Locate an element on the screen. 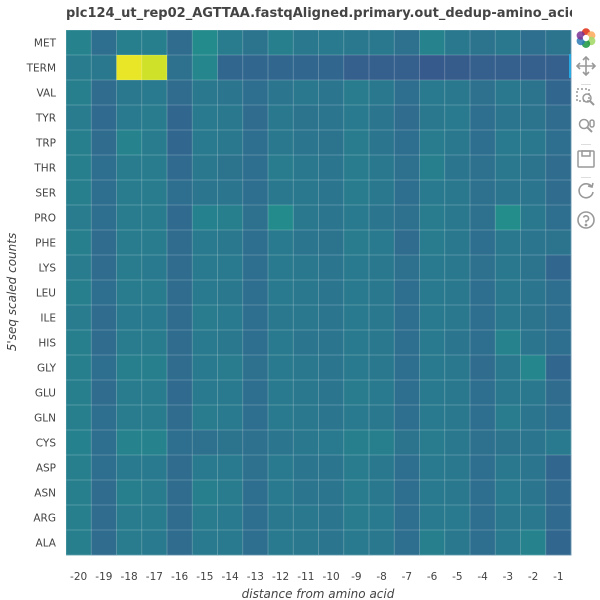  pan-tool-icon is located at coordinates (586, 66).